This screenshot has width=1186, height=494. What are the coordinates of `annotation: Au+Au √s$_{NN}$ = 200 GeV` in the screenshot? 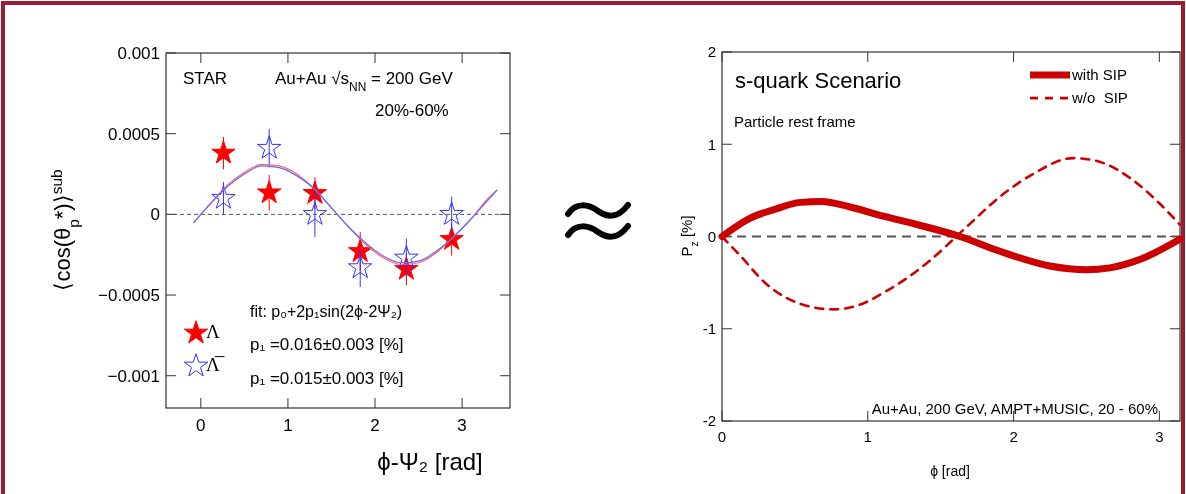 It's located at (364, 81).